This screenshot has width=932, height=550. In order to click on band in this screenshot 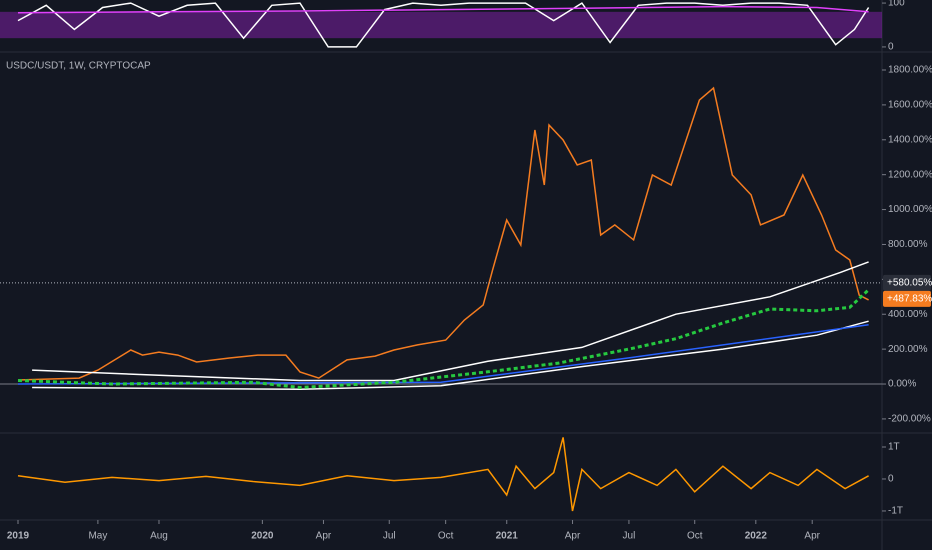, I will do `click(441, 25)`.